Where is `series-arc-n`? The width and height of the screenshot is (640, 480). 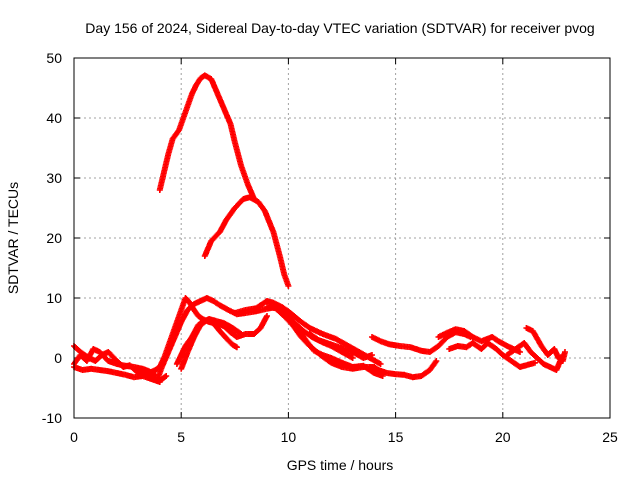 series-arc-n is located at coordinates (545, 344).